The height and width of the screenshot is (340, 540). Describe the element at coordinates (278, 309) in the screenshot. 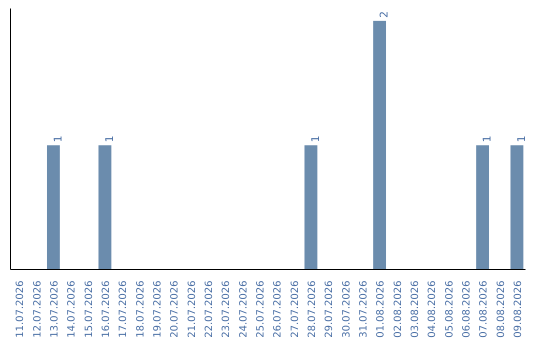

I see `x-tick-label: 26.07.2026` at that location.